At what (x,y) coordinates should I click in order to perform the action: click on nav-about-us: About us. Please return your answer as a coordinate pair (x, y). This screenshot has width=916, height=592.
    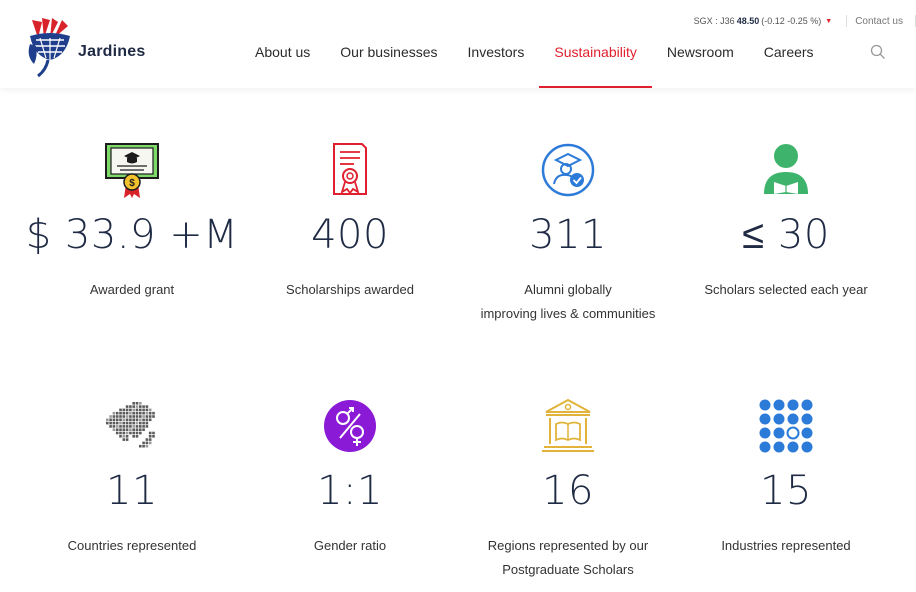
    Looking at the image, I should click on (283, 52).